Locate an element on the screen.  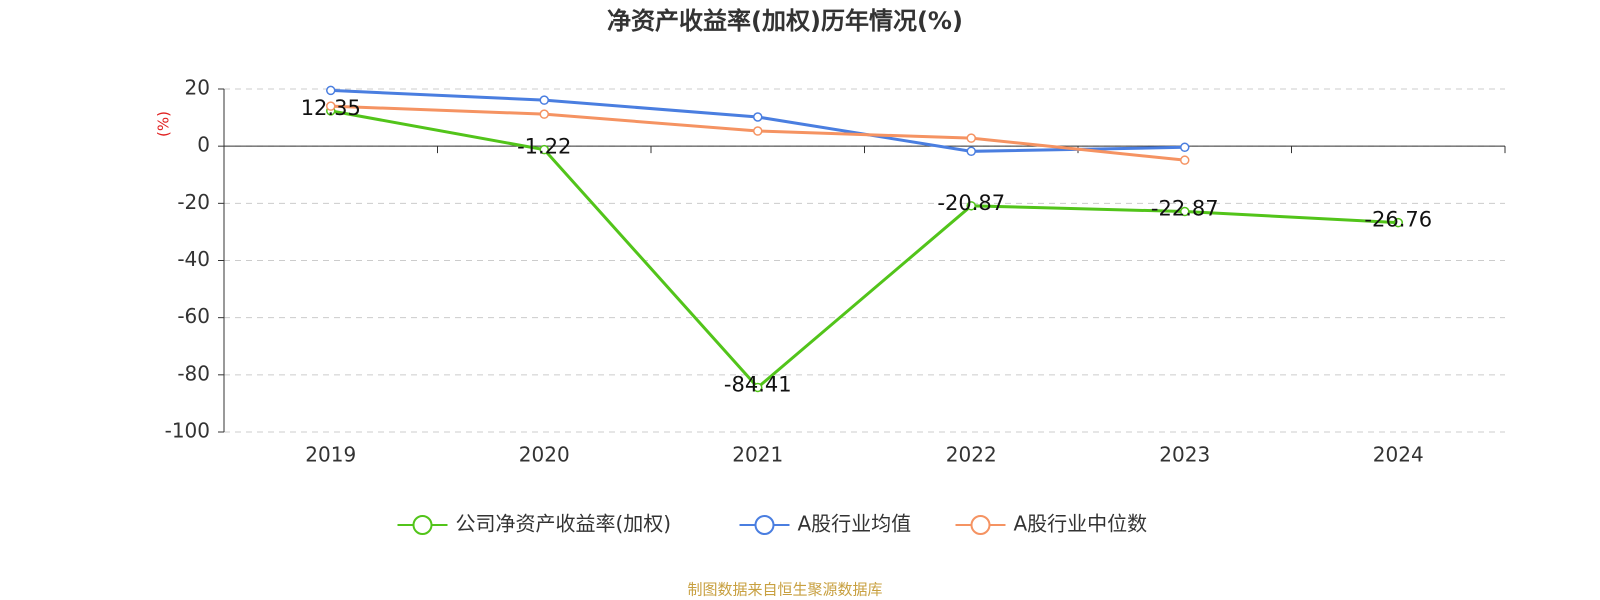
y-tick-label: 0 is located at coordinates (203, 145).